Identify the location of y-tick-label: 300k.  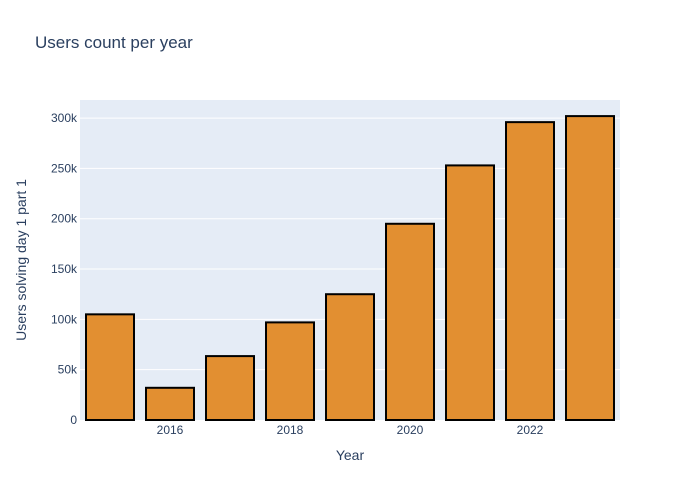
(64, 118).